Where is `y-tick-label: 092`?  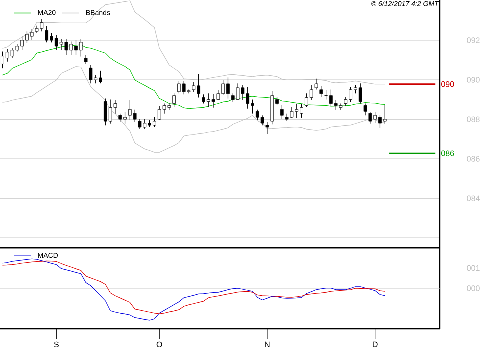 y-tick-label: 092 is located at coordinates (473, 41).